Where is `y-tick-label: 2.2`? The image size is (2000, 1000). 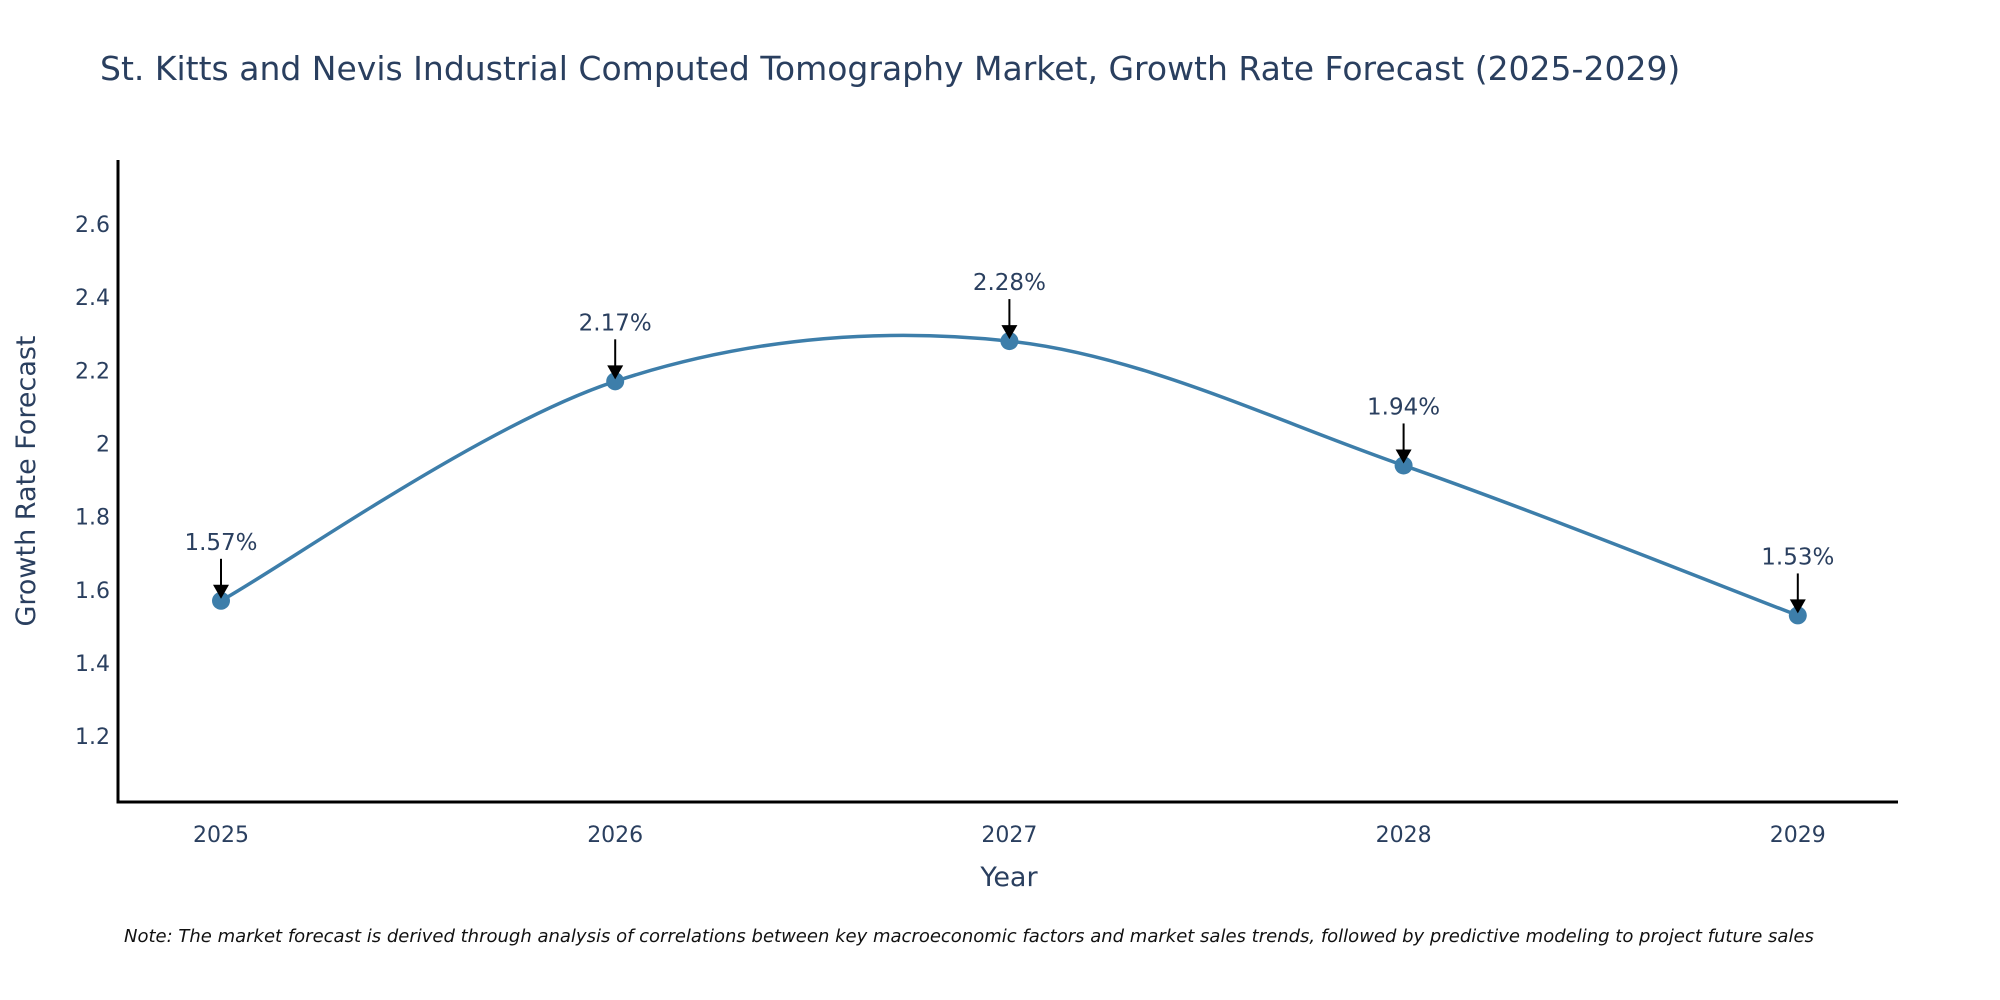 y-tick-label: 2.2 is located at coordinates (92, 371).